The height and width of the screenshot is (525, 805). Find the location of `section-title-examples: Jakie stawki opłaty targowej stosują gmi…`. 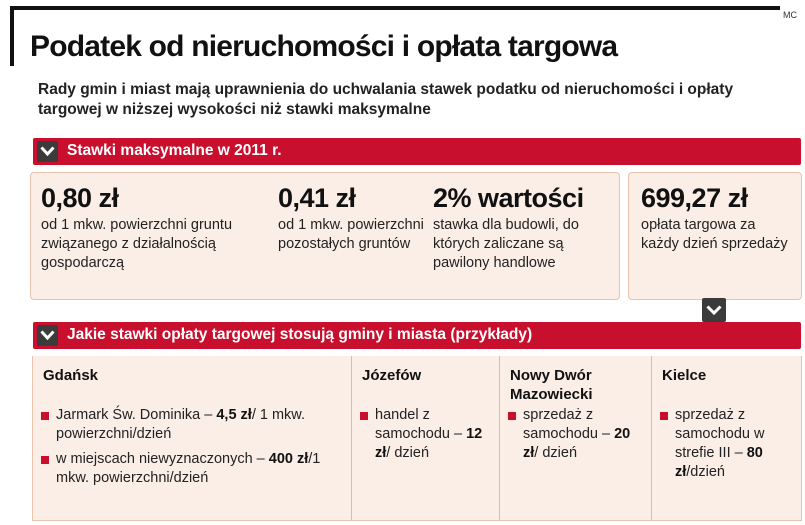

section-title-examples: Jakie stawki opłaty targowej stosują gmi… is located at coordinates (300, 334).